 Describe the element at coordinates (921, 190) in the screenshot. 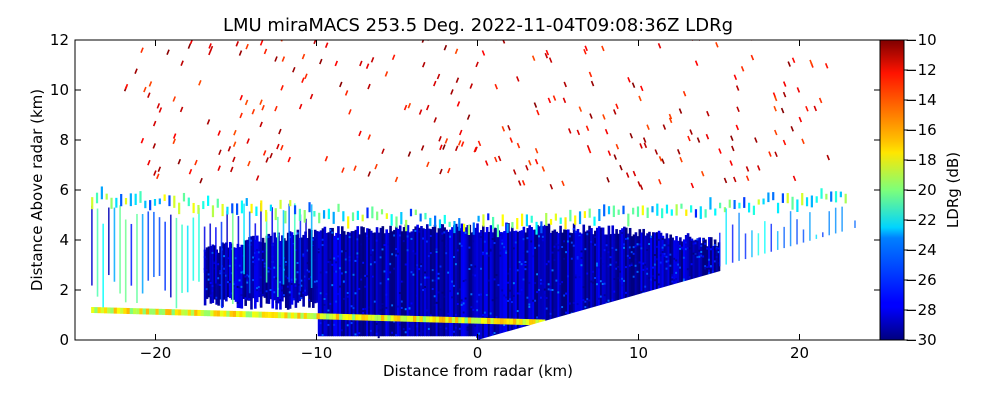

I see `colorbar-tick-label: −20` at that location.